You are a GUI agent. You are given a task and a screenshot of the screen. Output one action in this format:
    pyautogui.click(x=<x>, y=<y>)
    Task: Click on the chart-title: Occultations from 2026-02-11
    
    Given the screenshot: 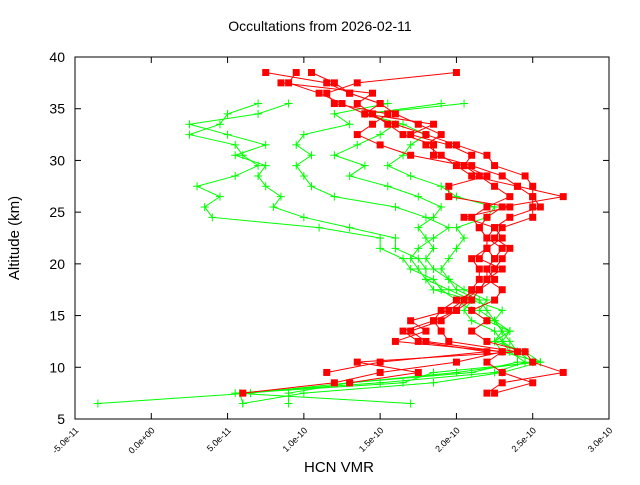 What is the action you would take?
    pyautogui.click(x=320, y=26)
    